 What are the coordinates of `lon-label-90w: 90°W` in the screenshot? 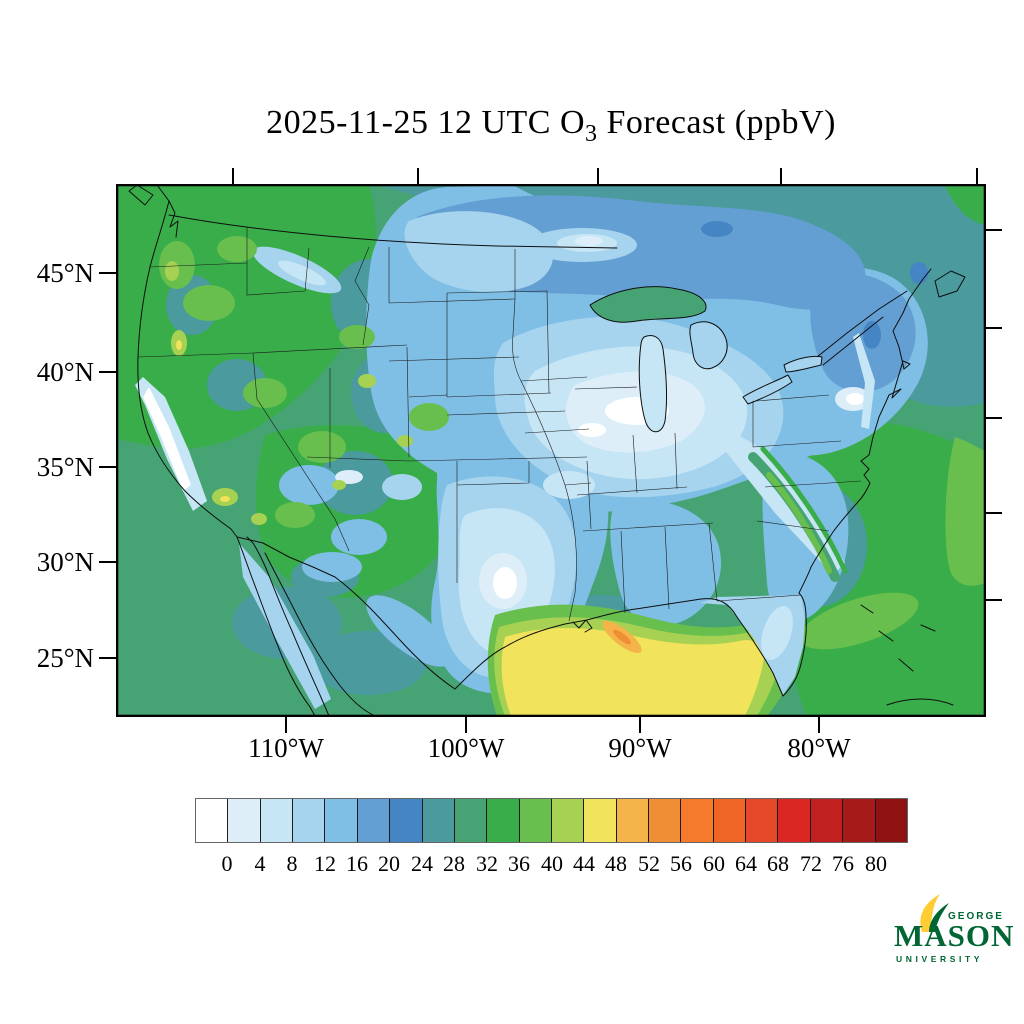 It's located at (640, 748).